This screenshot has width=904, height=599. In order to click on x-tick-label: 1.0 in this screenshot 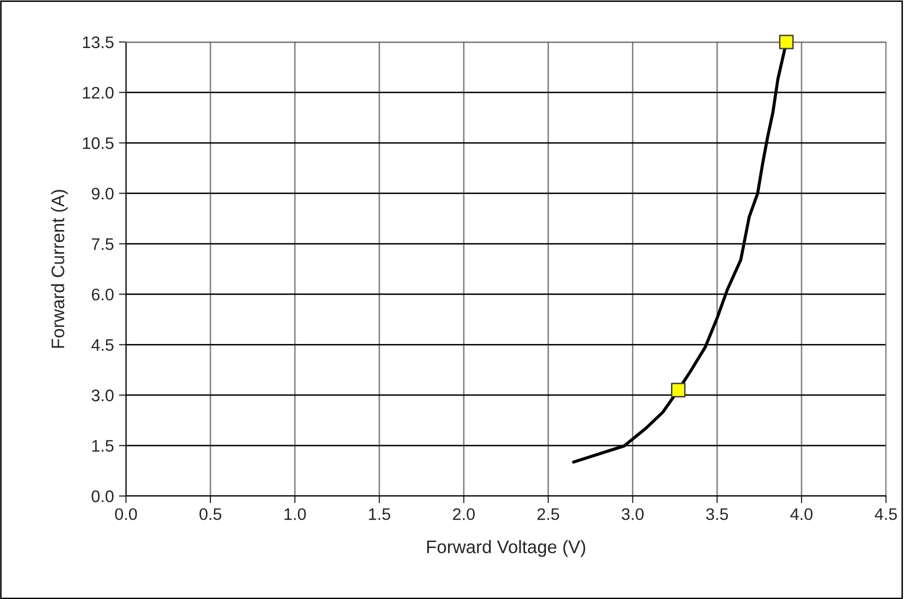, I will do `click(295, 514)`.